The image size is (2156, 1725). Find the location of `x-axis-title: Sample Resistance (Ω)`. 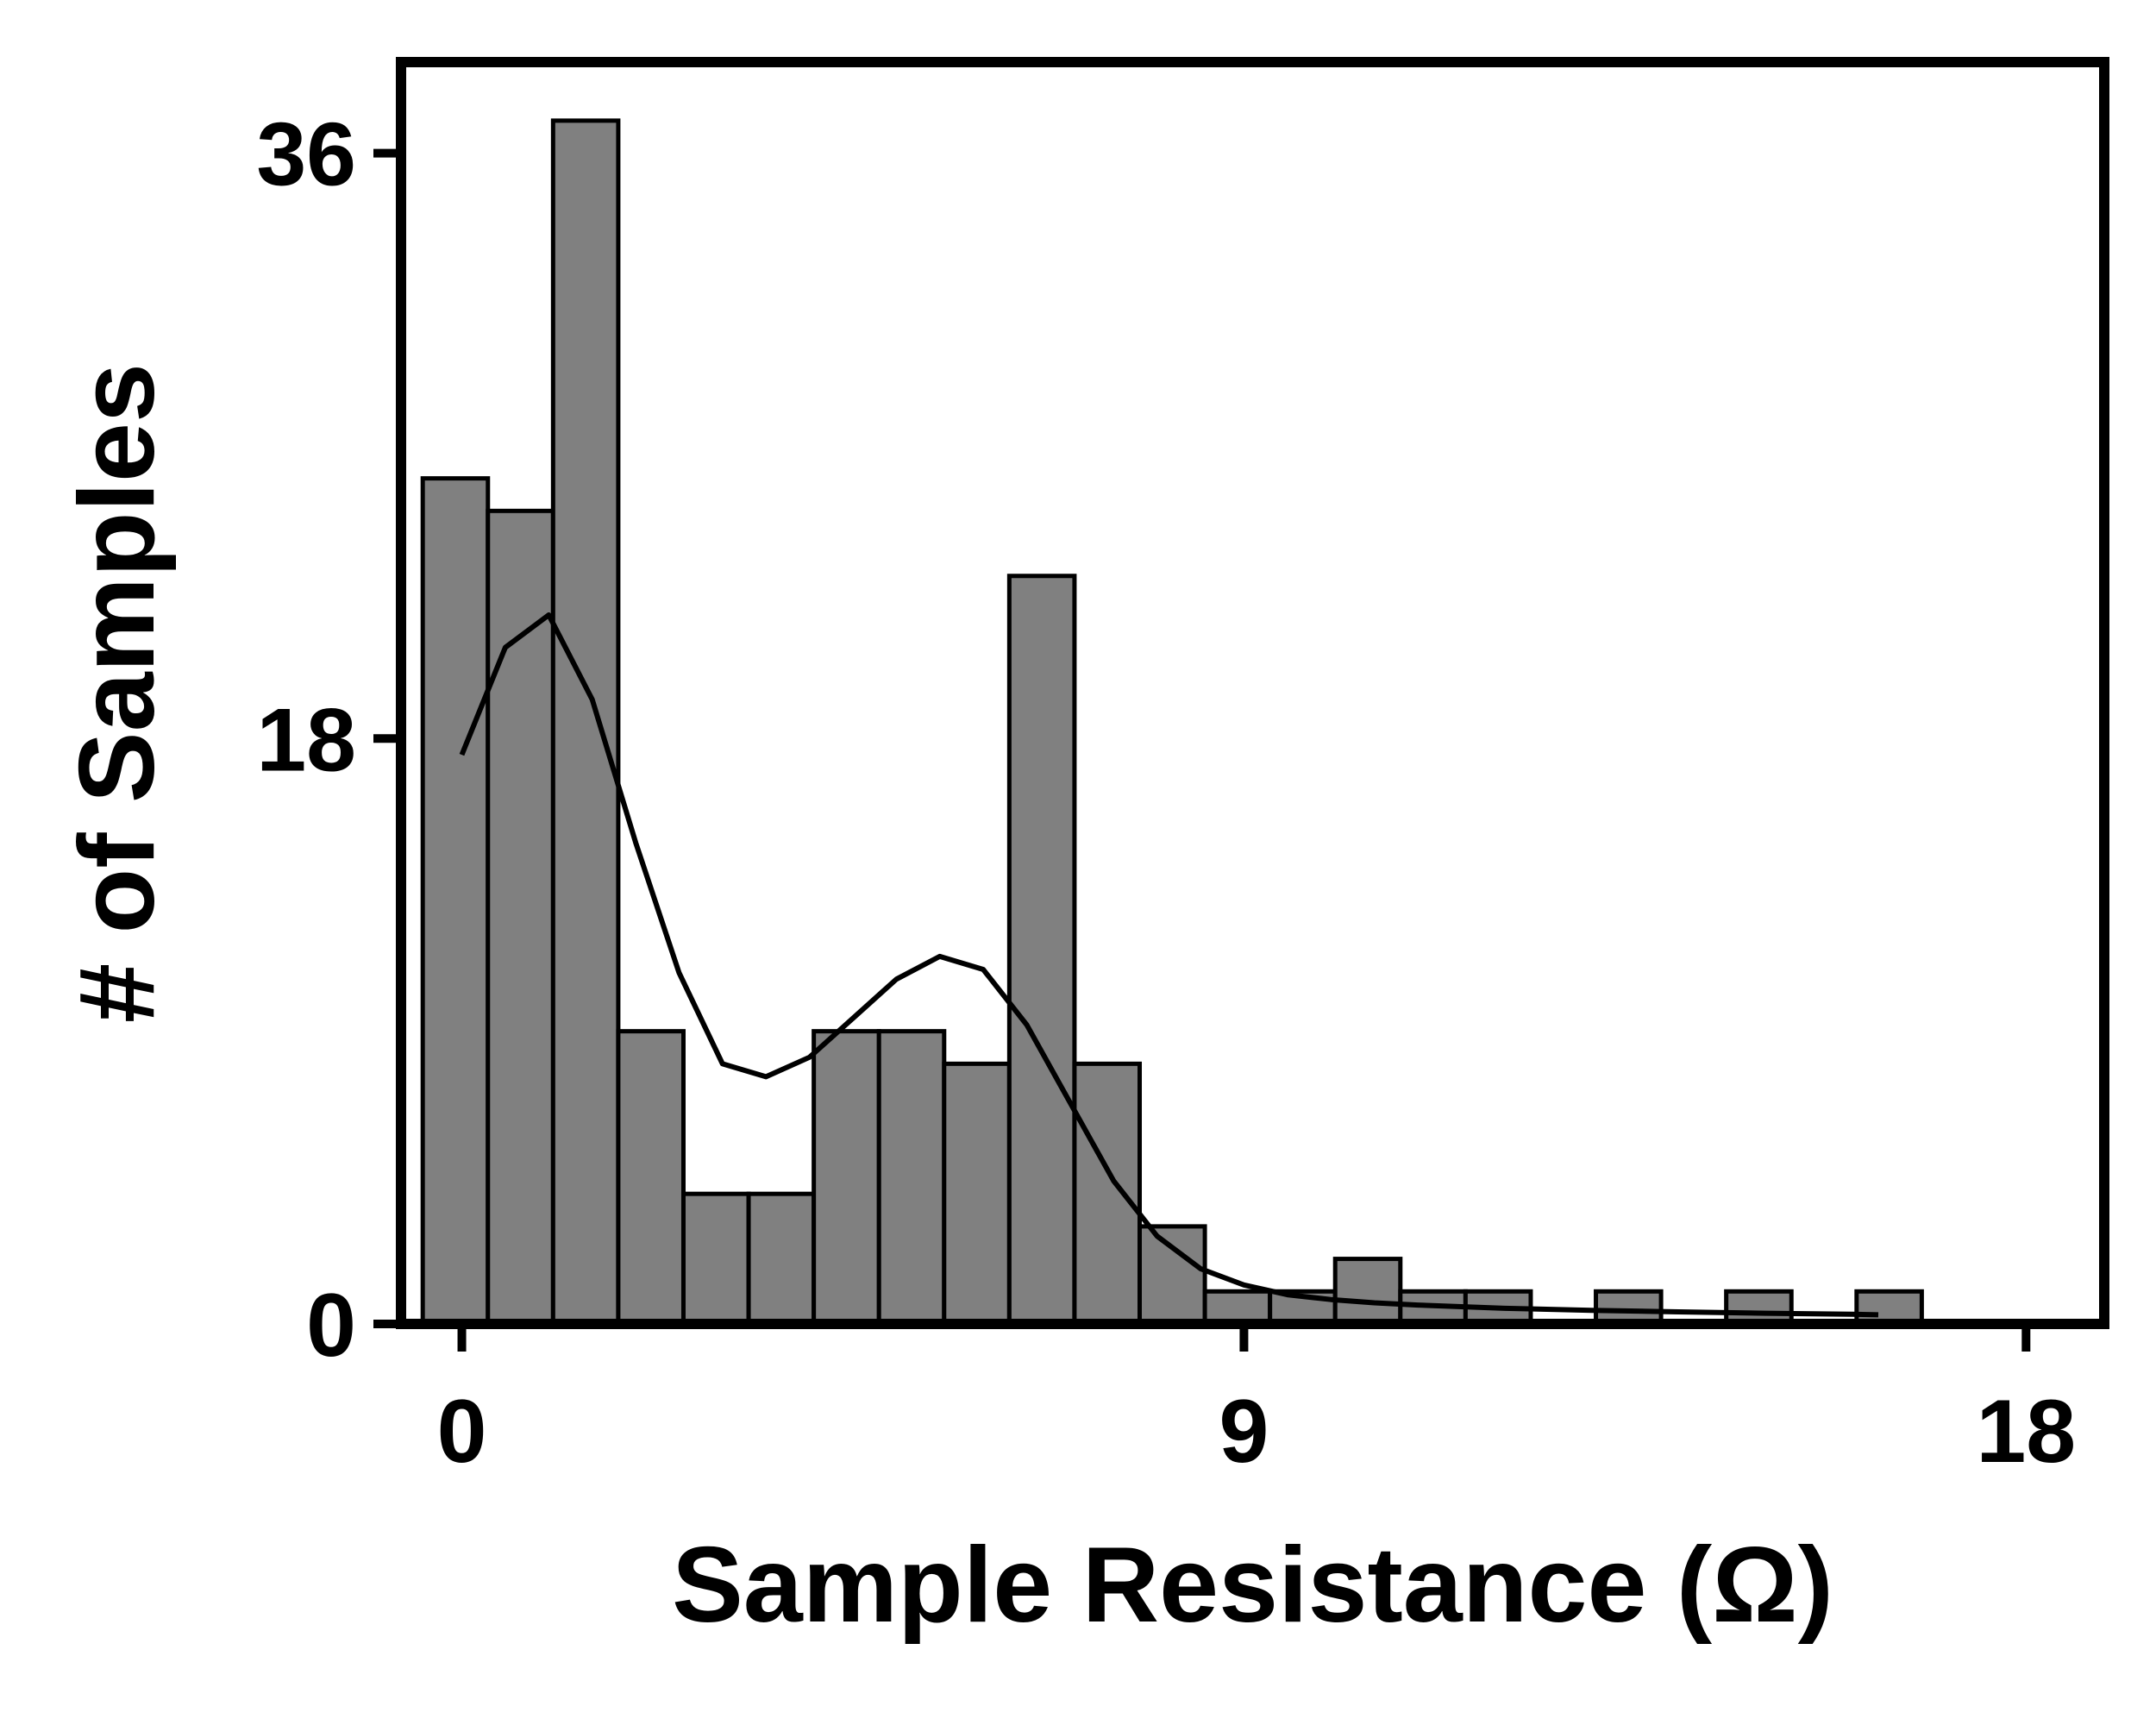

x-axis-title: Sample Resistance (Ω) is located at coordinates (1252, 1586).